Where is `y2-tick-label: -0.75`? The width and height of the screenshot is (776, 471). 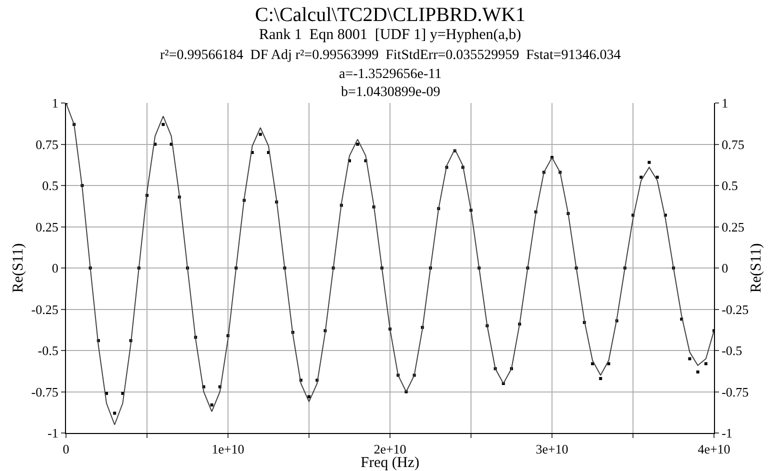 y2-tick-label: -0.75 is located at coordinates (735, 392).